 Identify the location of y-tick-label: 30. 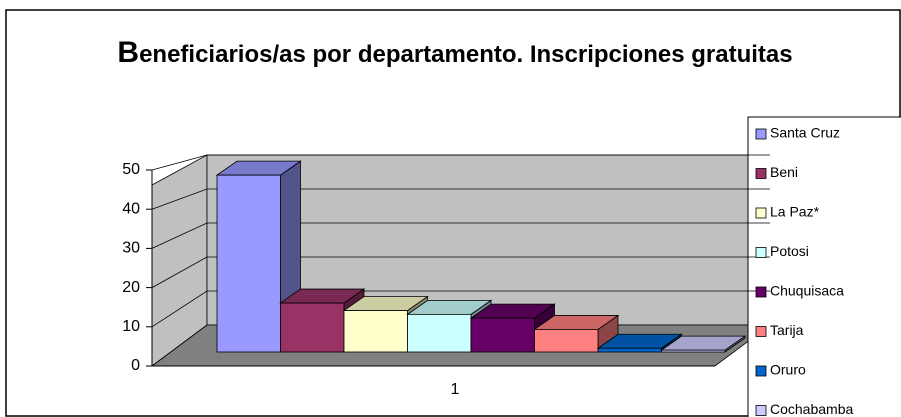
(131, 248).